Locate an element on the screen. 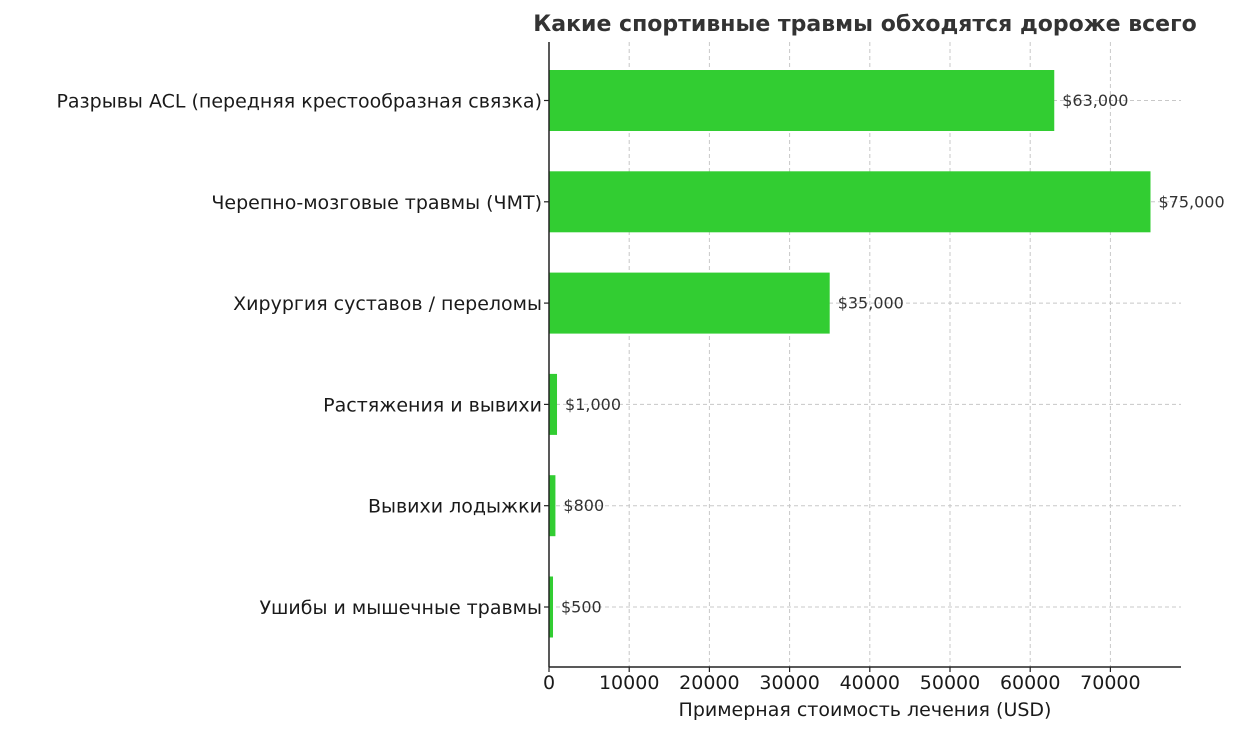  x-tick-label: 0 is located at coordinates (549, 683).